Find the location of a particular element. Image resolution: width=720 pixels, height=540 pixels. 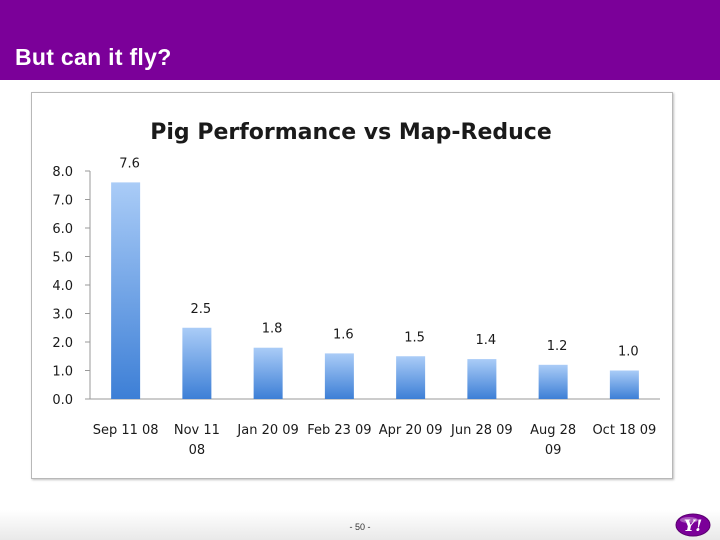

x-tick-label: Sep 11 08 is located at coordinates (126, 430).